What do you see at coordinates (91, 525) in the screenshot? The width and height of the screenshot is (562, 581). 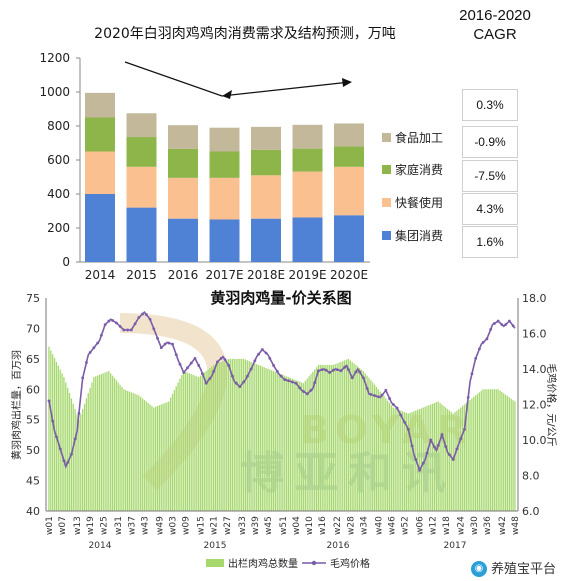 I see `week-tick-label: w19` at bounding box center [91, 525].